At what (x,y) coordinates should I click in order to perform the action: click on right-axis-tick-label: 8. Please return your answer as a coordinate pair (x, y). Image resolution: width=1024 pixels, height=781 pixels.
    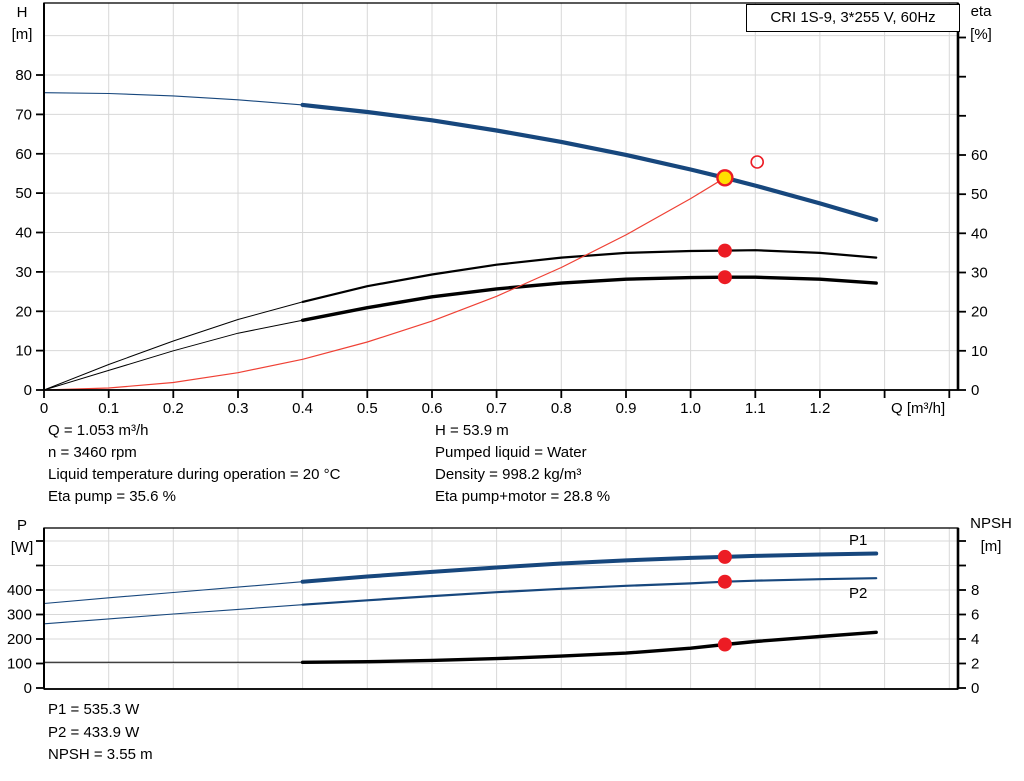
    Looking at the image, I should click on (975, 590).